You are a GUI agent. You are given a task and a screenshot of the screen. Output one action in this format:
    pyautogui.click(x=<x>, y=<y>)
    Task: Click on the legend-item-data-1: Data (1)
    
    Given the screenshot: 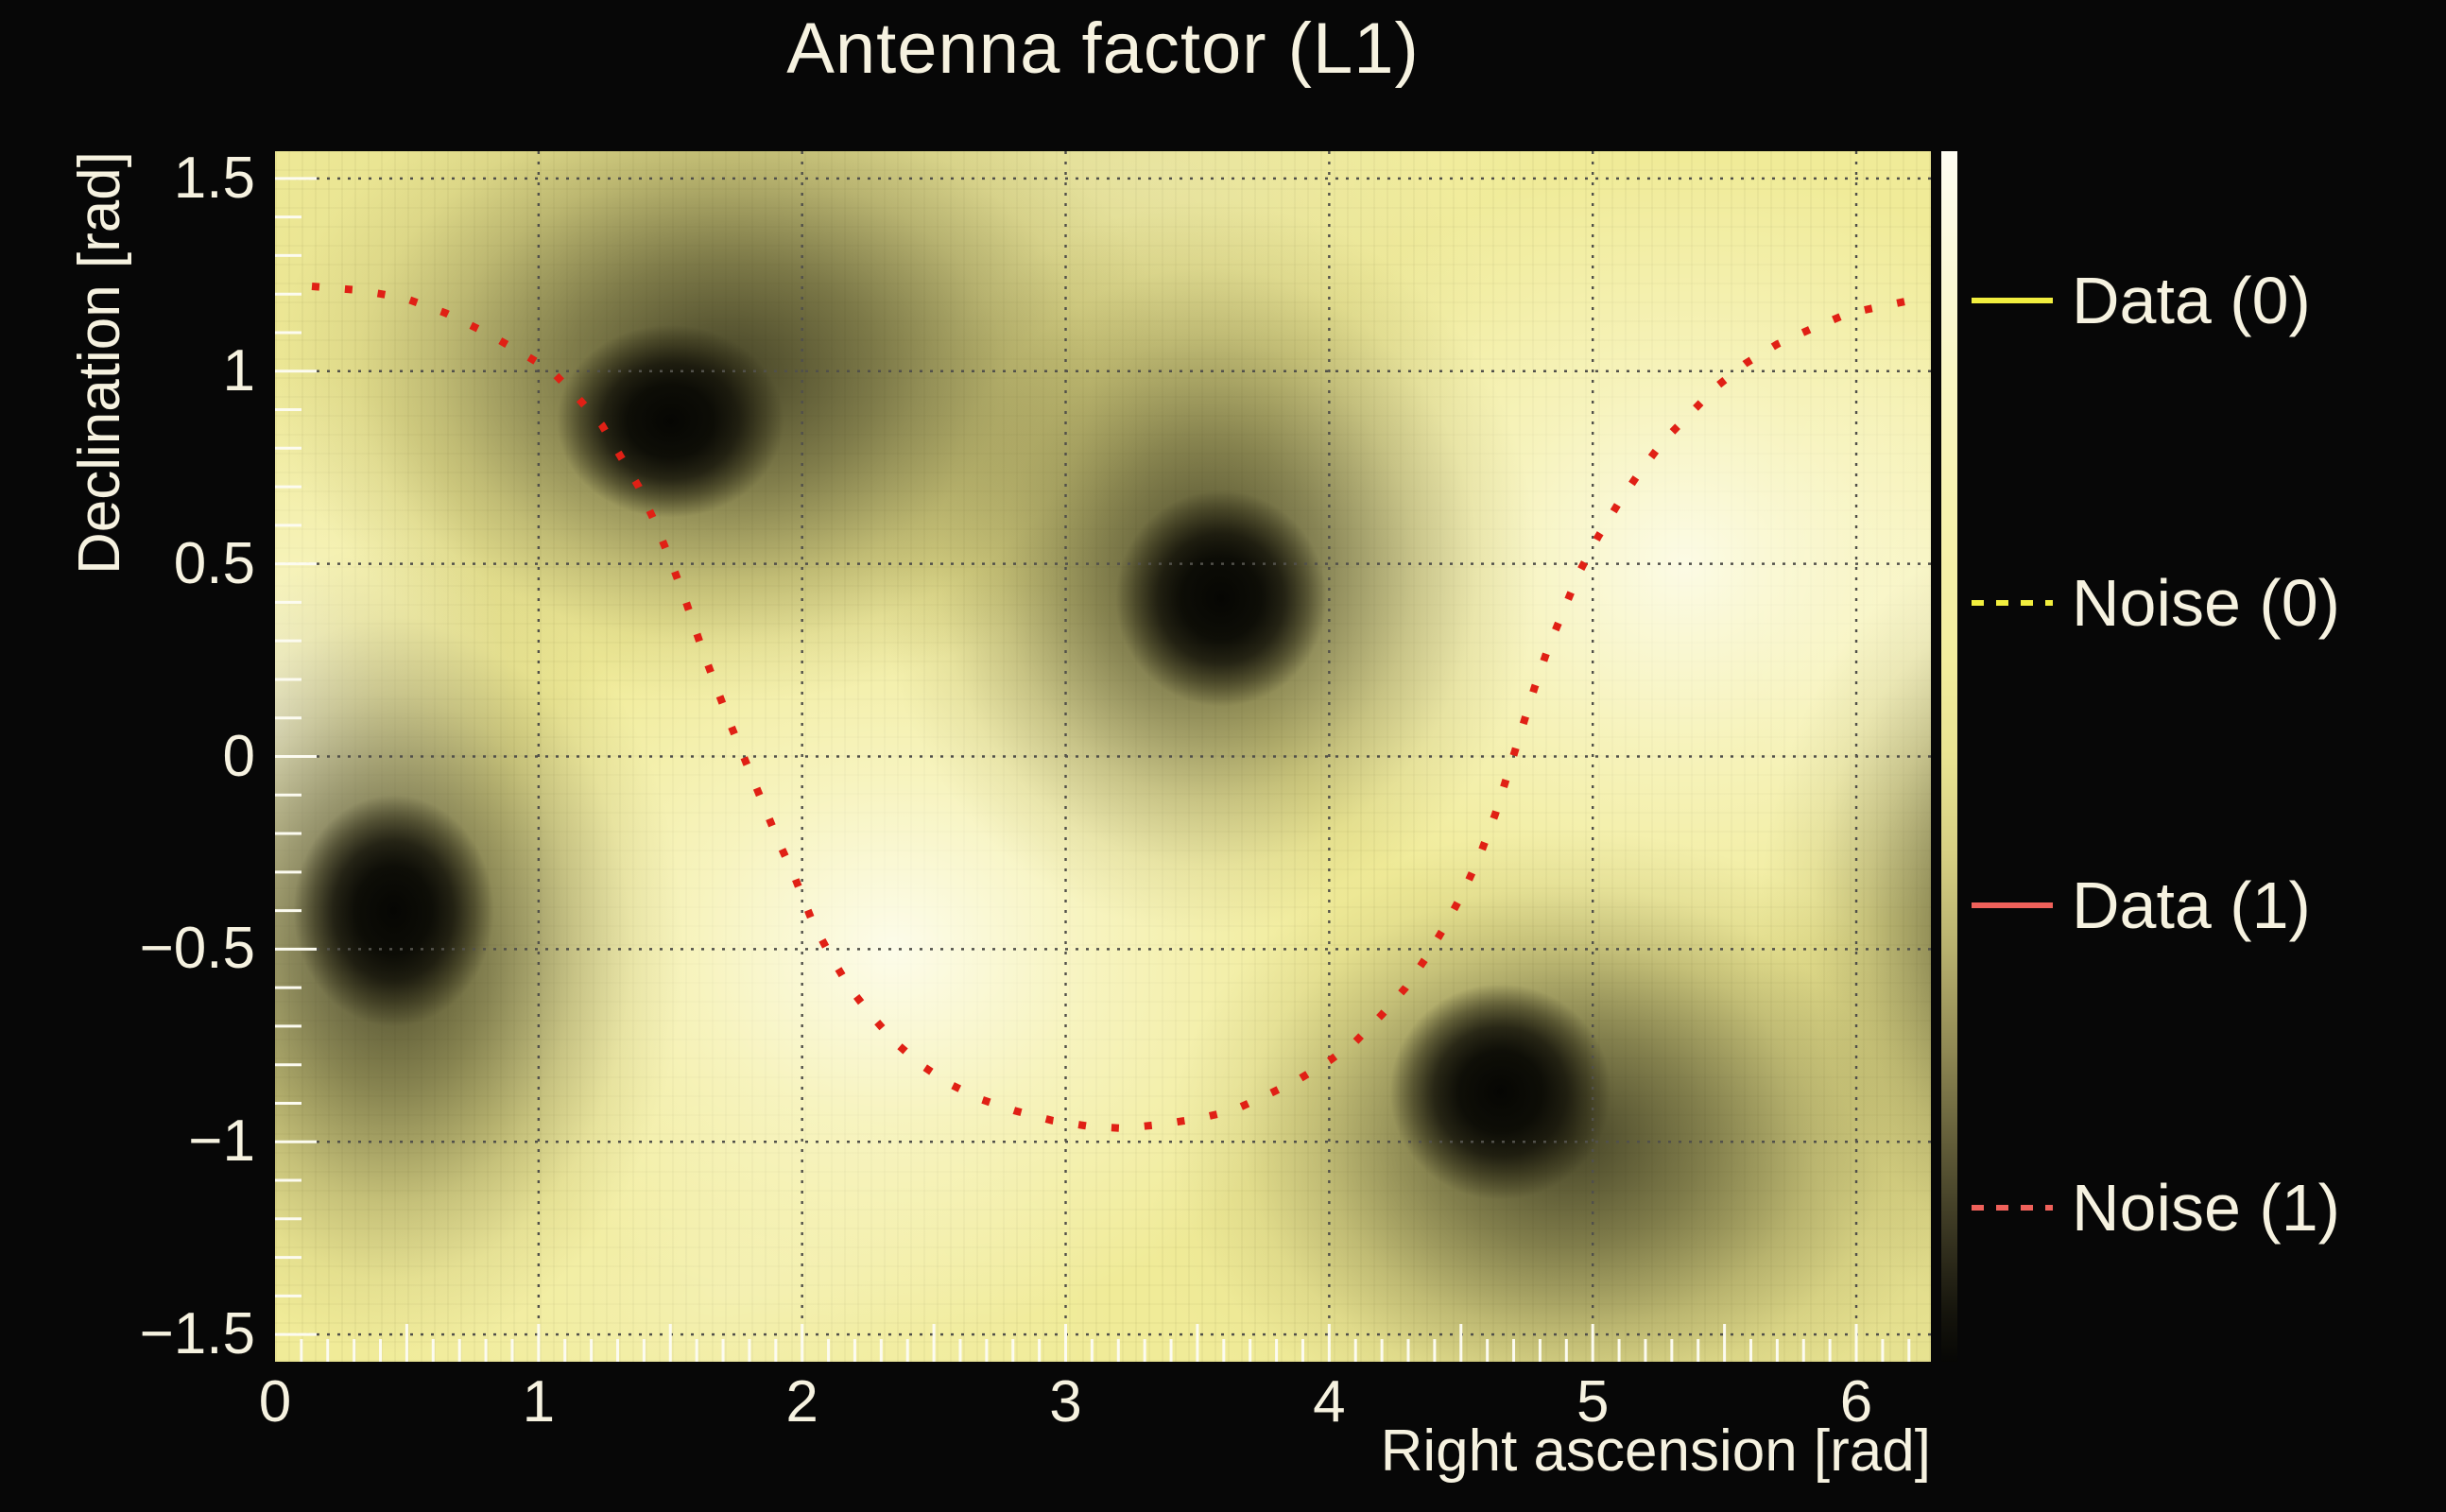 What is the action you would take?
    pyautogui.click(x=2198, y=905)
    